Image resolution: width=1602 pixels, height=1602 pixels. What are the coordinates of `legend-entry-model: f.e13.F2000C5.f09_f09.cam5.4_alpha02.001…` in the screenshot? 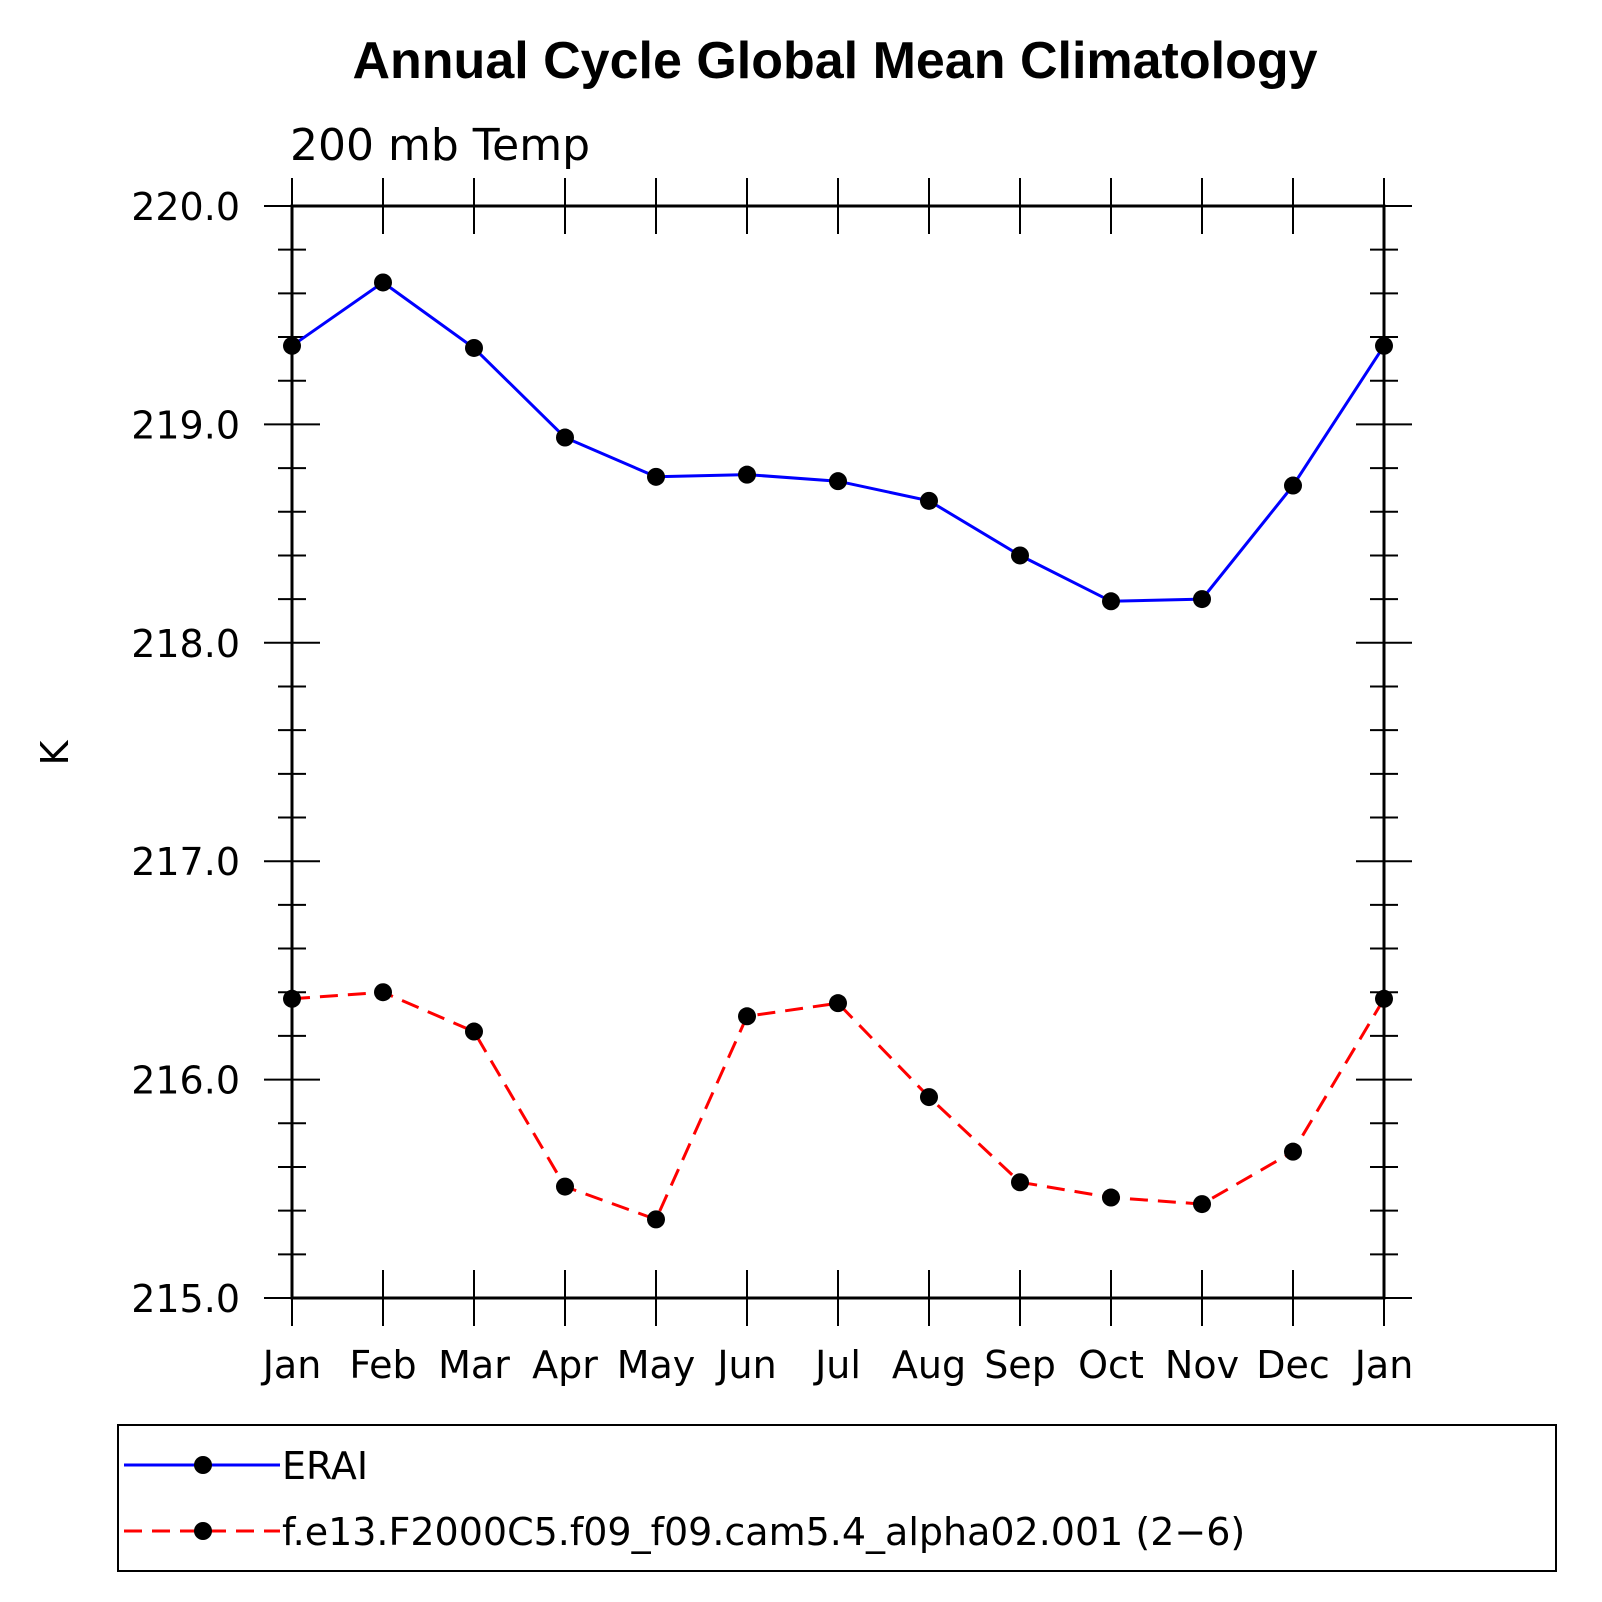 It's located at (684, 1532).